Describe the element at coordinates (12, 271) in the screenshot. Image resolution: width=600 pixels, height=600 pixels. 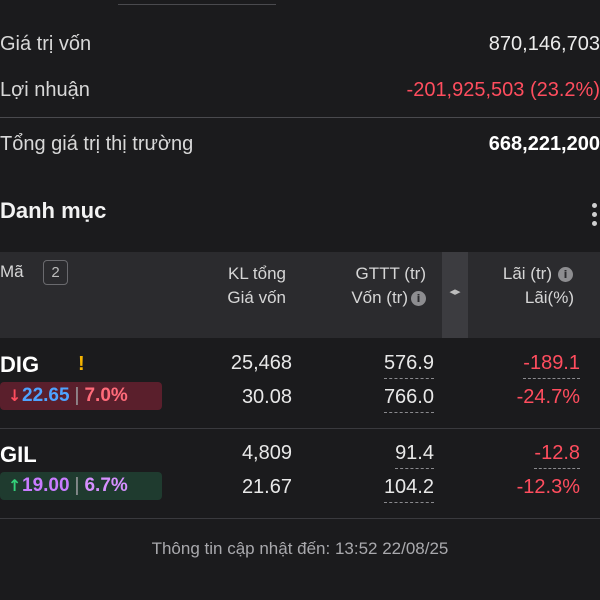
I see `header-code: Mã` at that location.